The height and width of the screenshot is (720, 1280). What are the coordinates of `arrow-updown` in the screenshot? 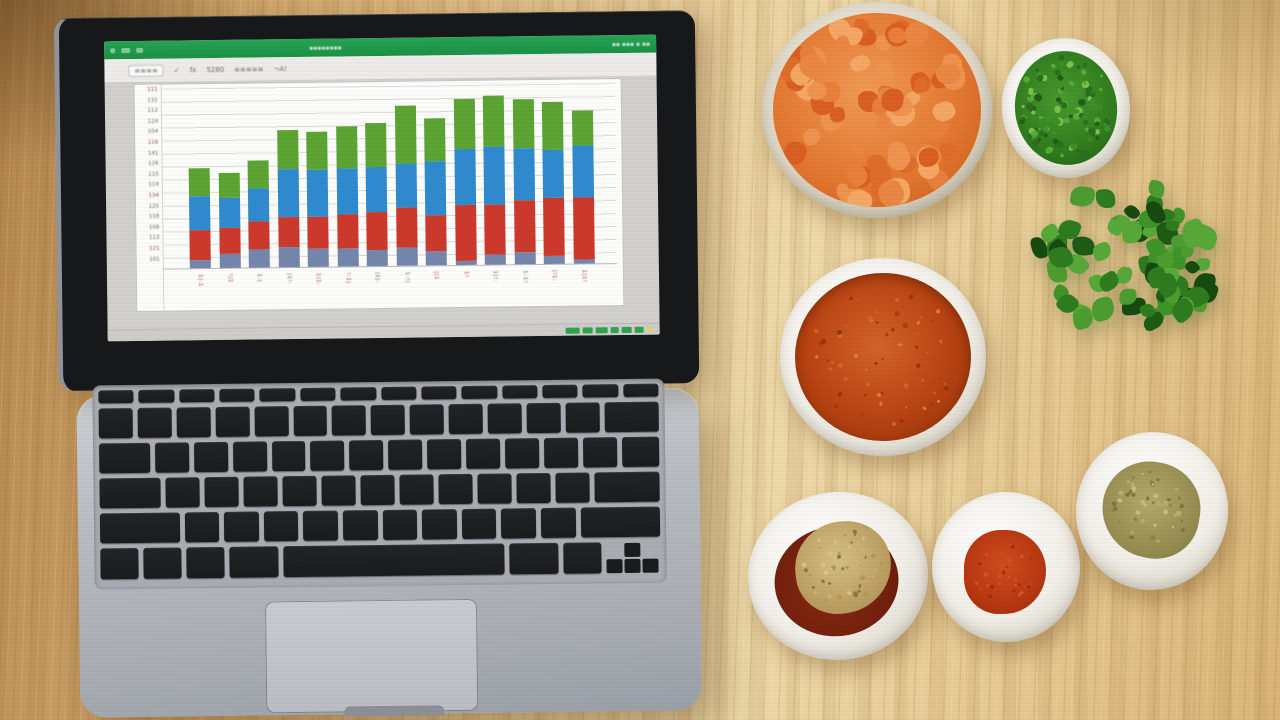 It's located at (632, 558).